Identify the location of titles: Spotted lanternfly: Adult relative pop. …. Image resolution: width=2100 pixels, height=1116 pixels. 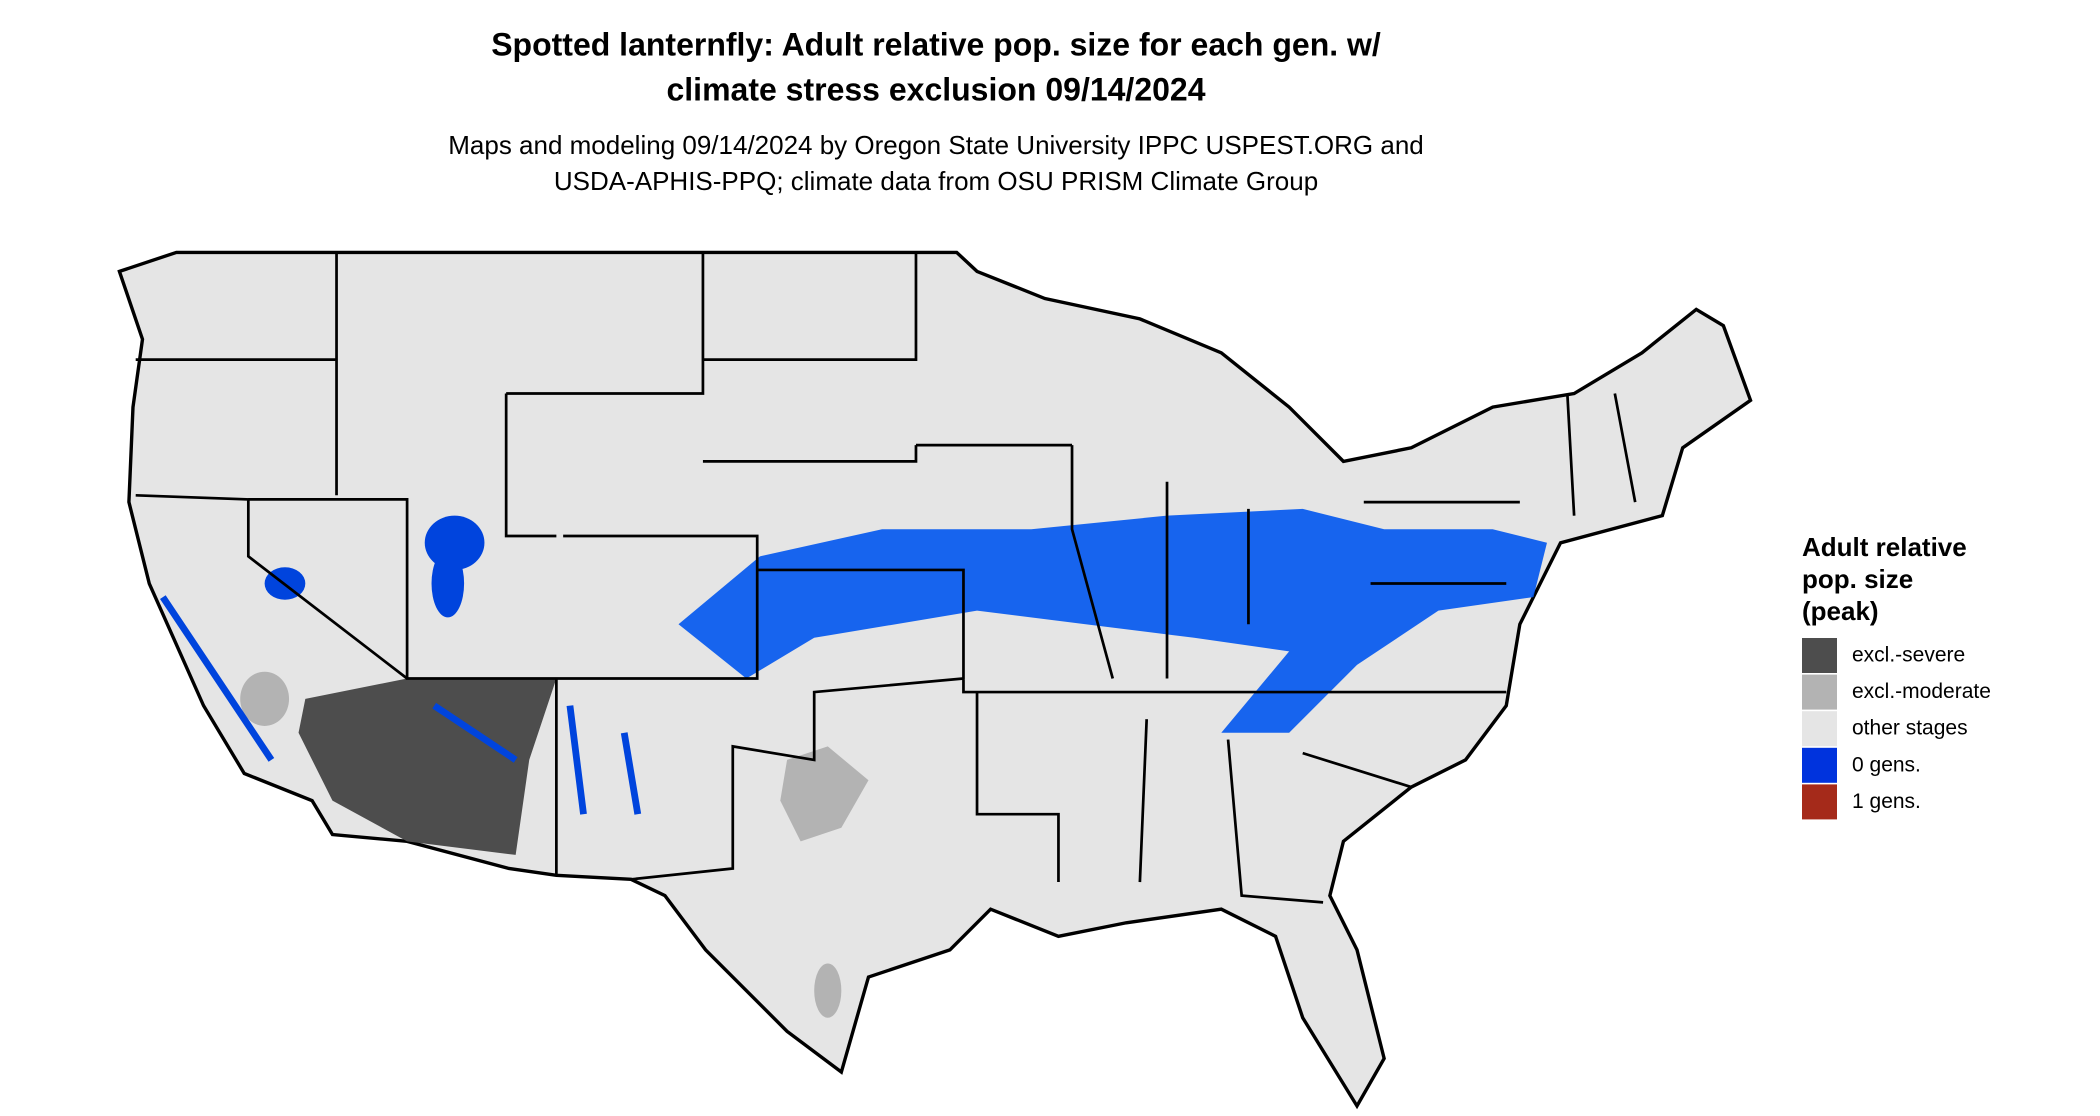
(936, 110).